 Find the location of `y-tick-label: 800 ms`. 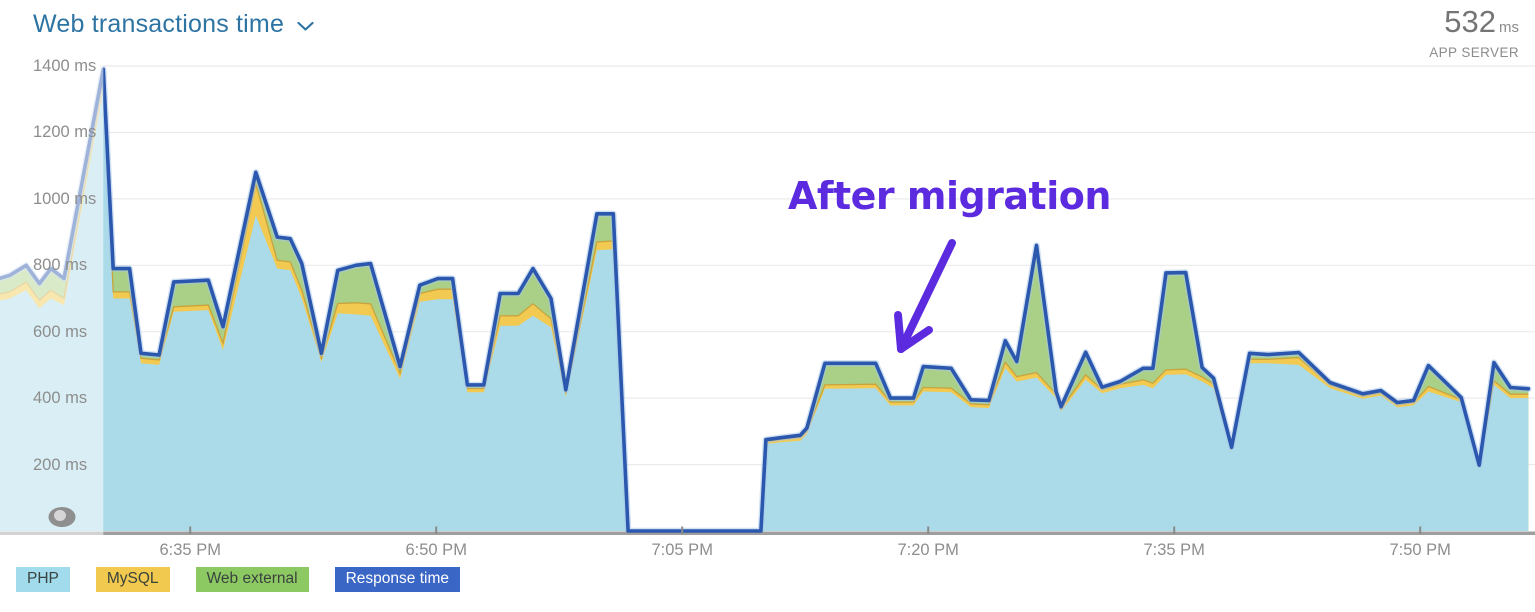

y-tick-label: 800 ms is located at coordinates (60, 265).